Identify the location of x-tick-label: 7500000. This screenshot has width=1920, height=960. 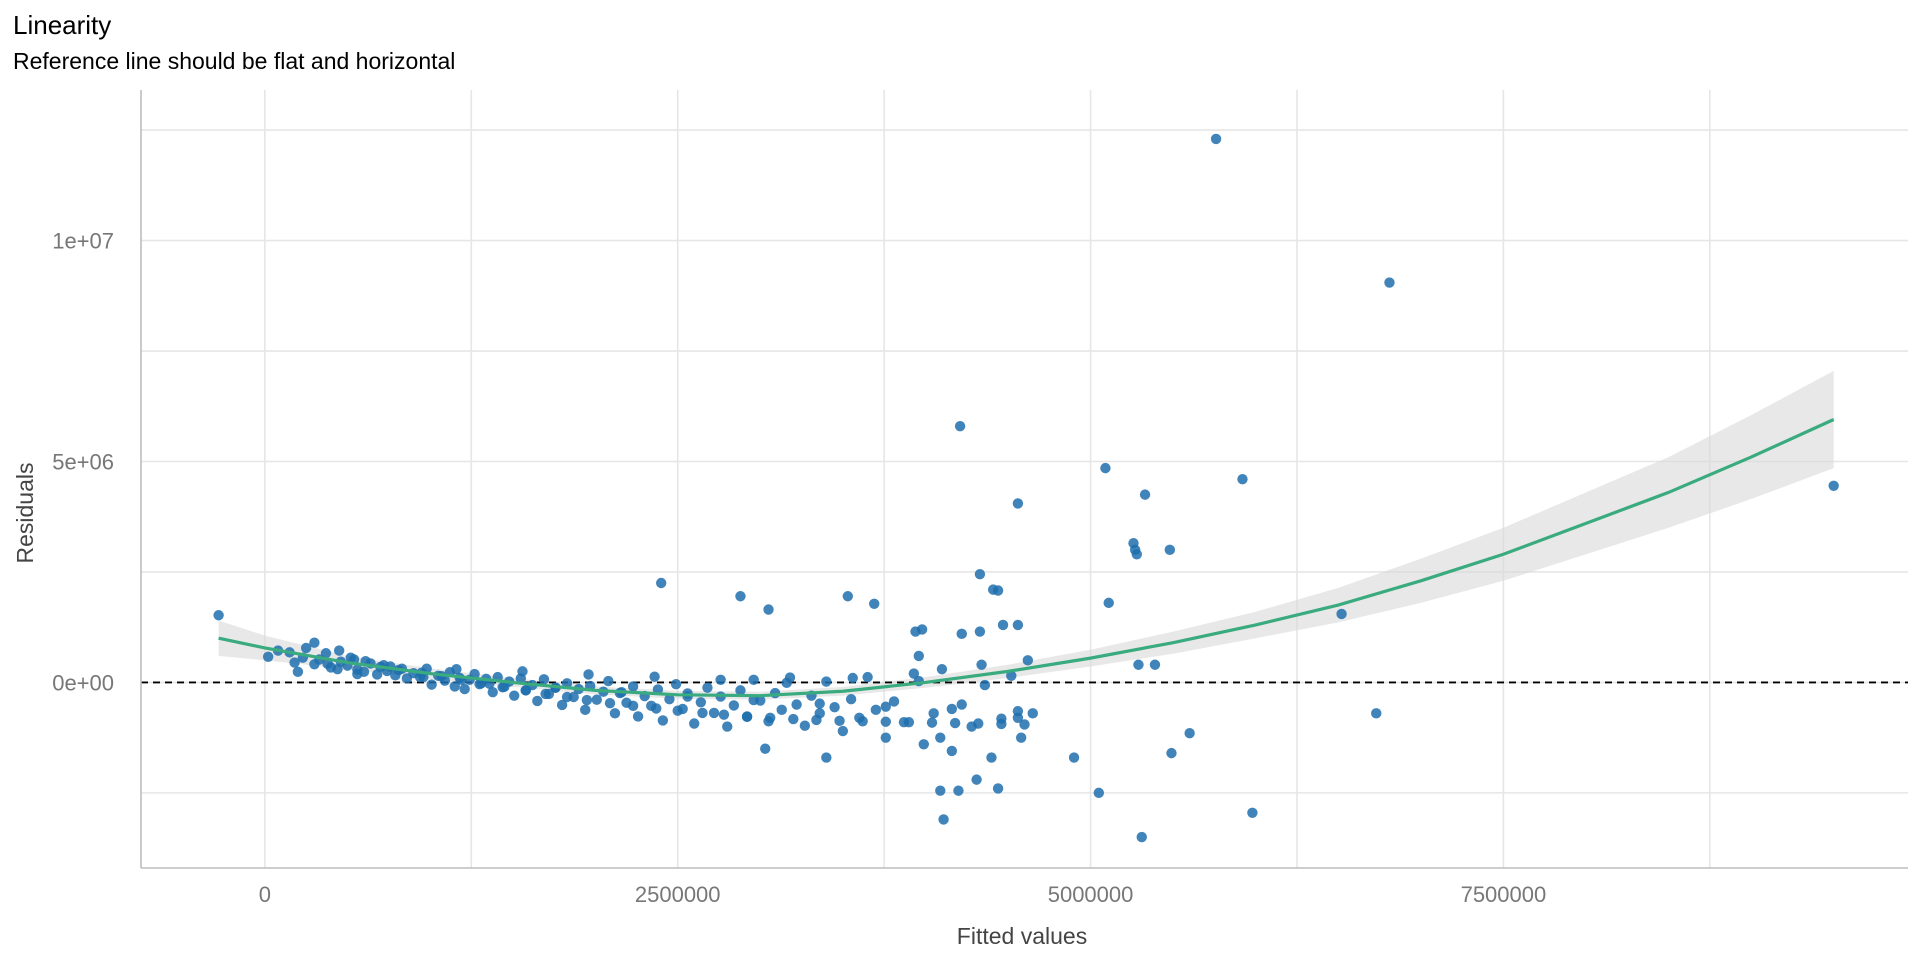
(1504, 894).